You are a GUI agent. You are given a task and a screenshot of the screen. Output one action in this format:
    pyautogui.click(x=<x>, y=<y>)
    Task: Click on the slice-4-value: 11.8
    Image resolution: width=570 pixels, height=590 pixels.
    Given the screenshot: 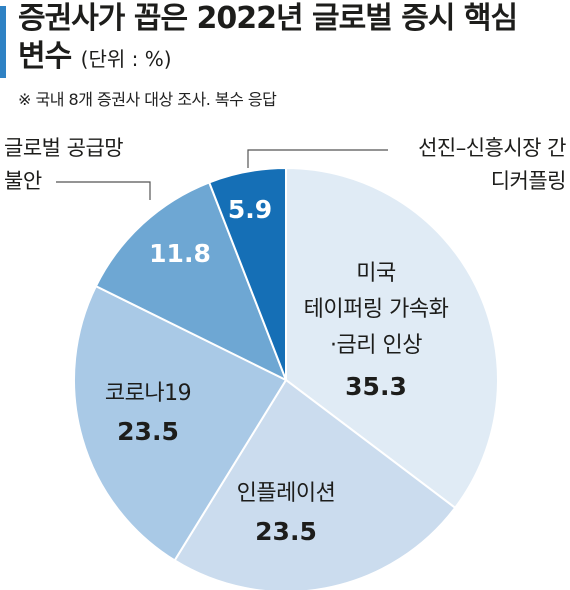 What is the action you would take?
    pyautogui.click(x=180, y=253)
    